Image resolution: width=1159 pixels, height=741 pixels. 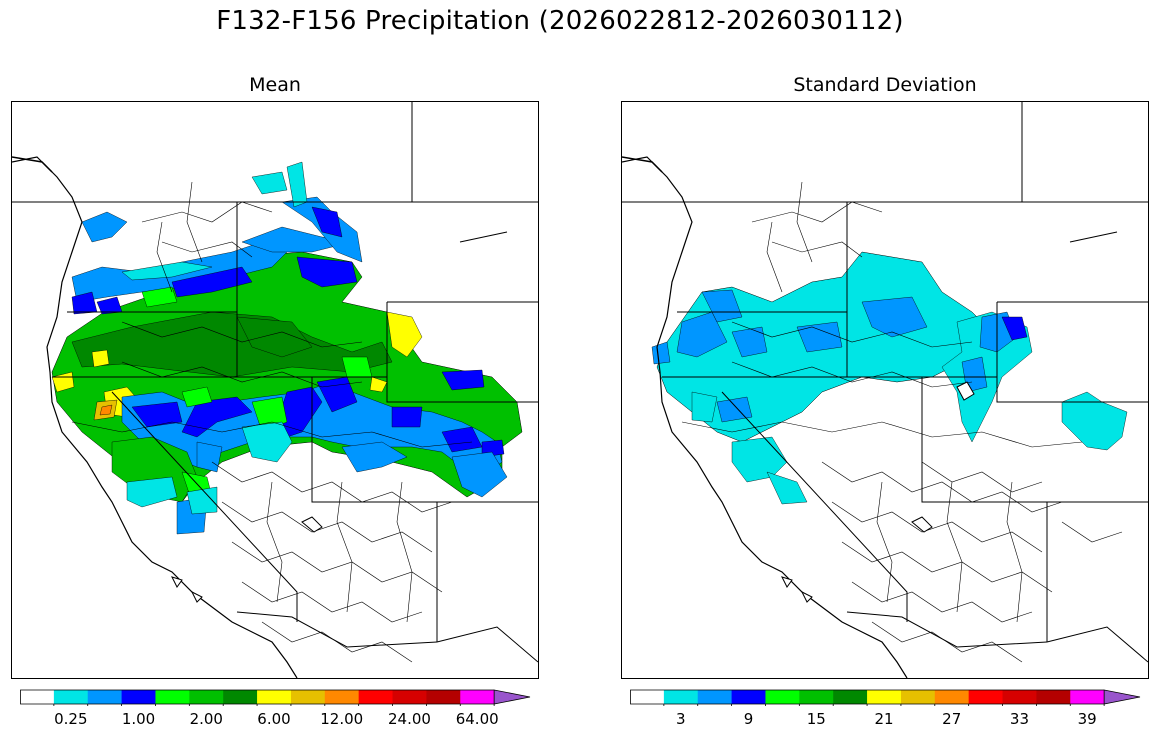 I want to click on std-lakes, so click(x=878, y=492).